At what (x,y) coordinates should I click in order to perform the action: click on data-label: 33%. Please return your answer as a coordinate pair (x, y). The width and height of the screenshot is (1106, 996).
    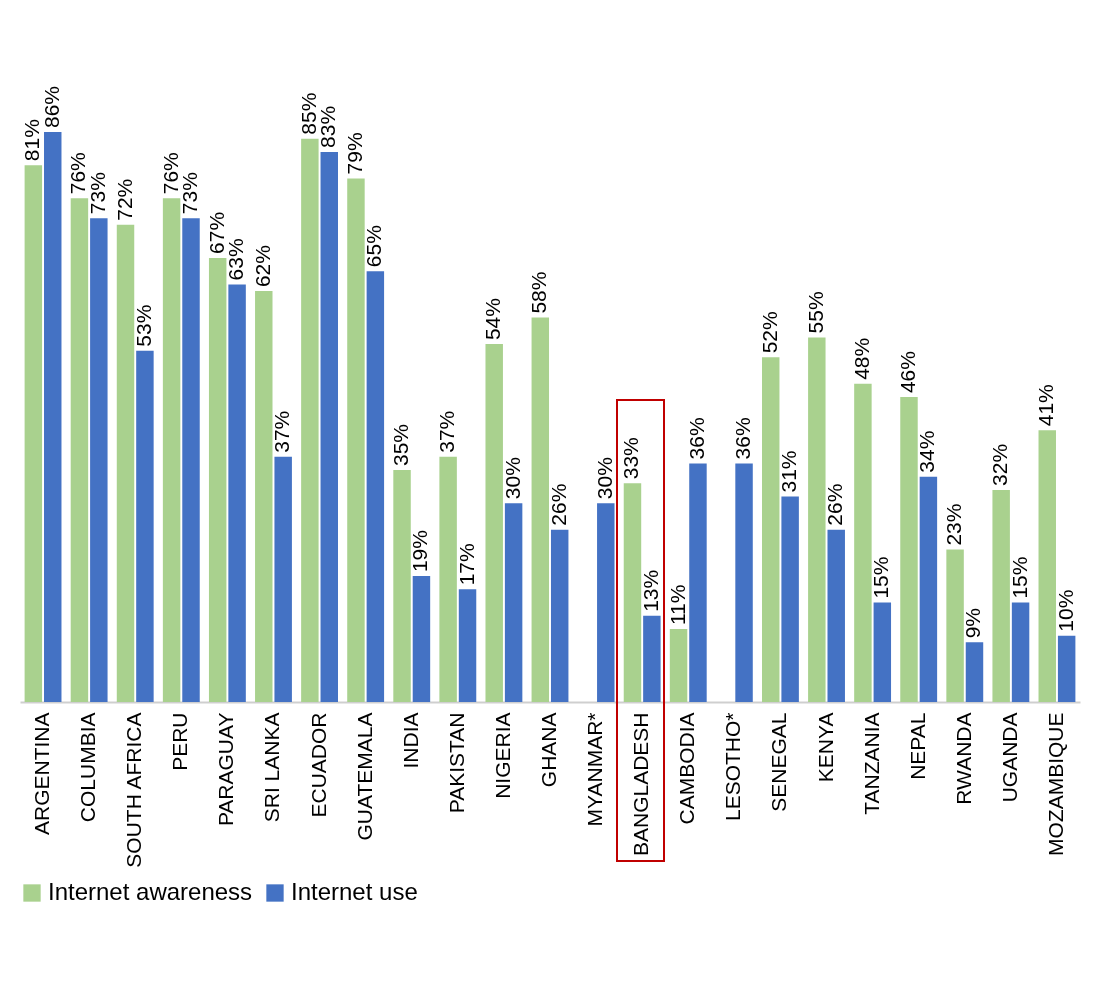
    Looking at the image, I should click on (631, 458).